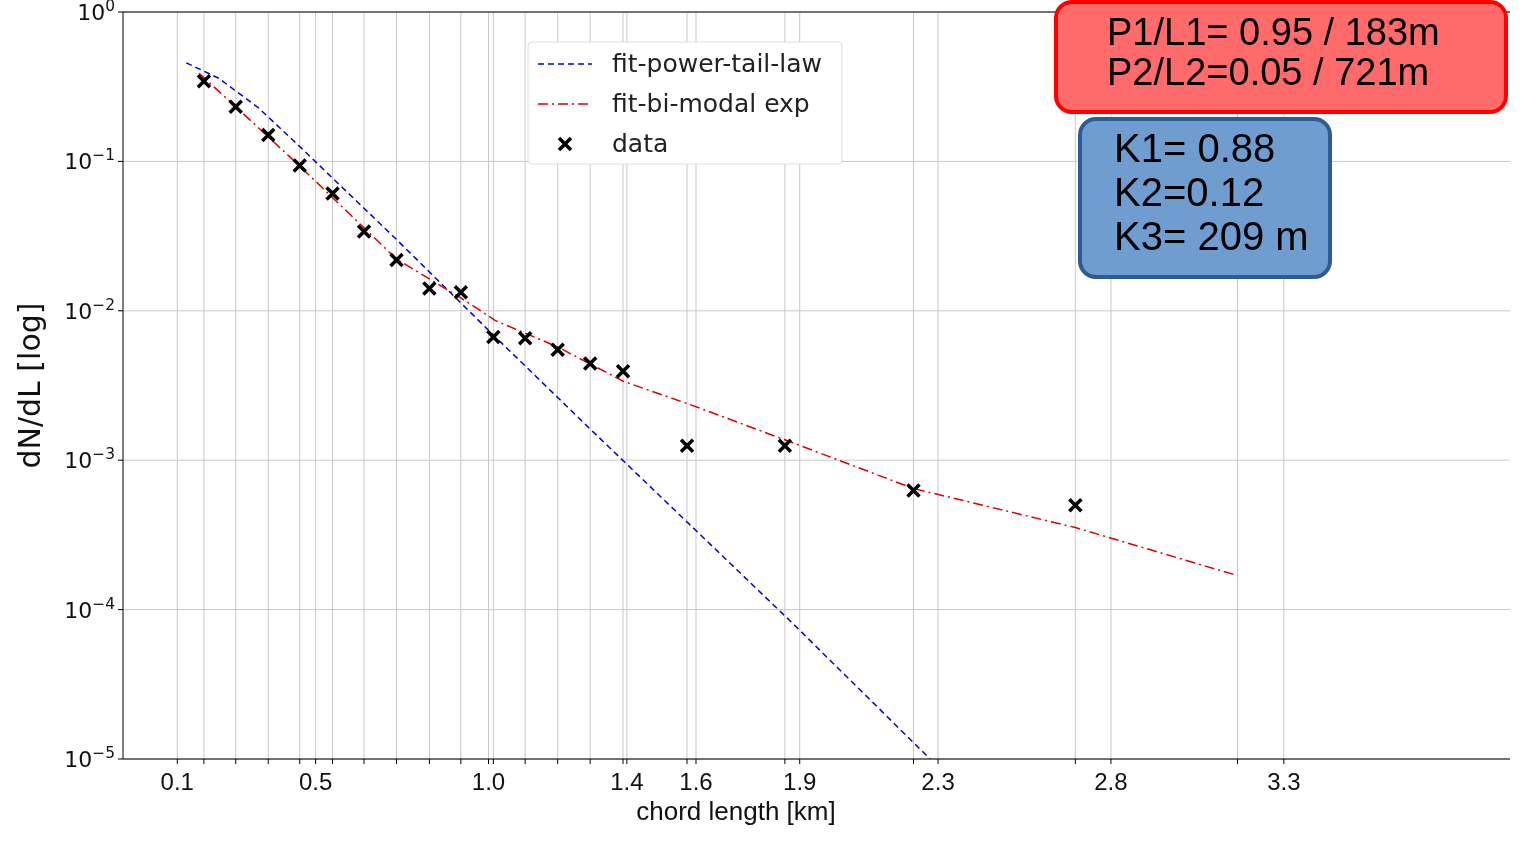 This screenshot has width=1527, height=846. Describe the element at coordinates (1111, 781) in the screenshot. I see `x-tick-label: 2.8` at that location.